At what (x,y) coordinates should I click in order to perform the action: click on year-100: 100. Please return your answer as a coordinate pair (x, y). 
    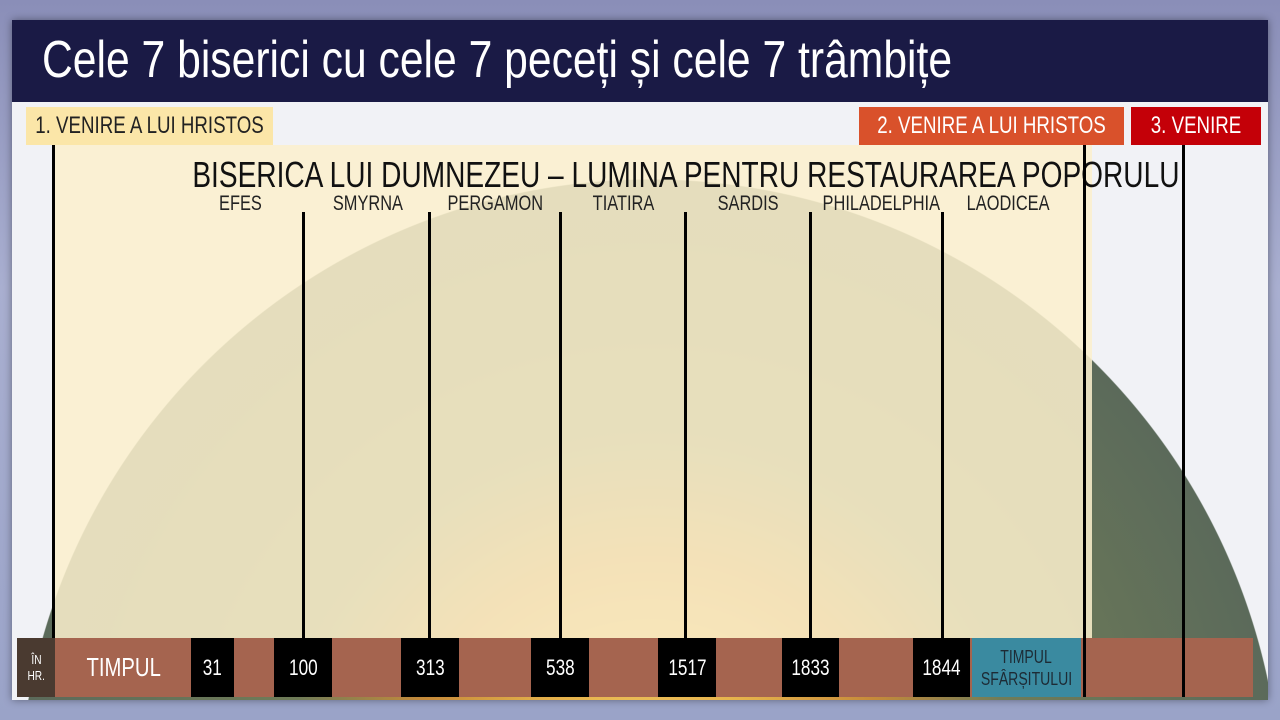
    Looking at the image, I should click on (303, 667).